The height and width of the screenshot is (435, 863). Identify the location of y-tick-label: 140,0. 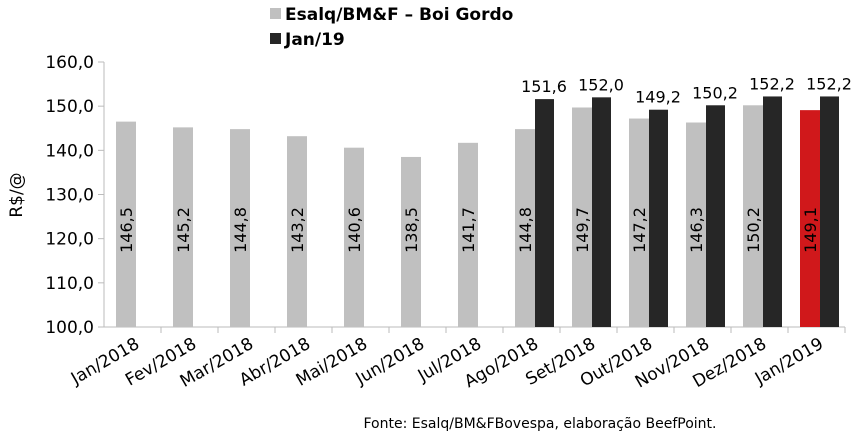
(69, 151).